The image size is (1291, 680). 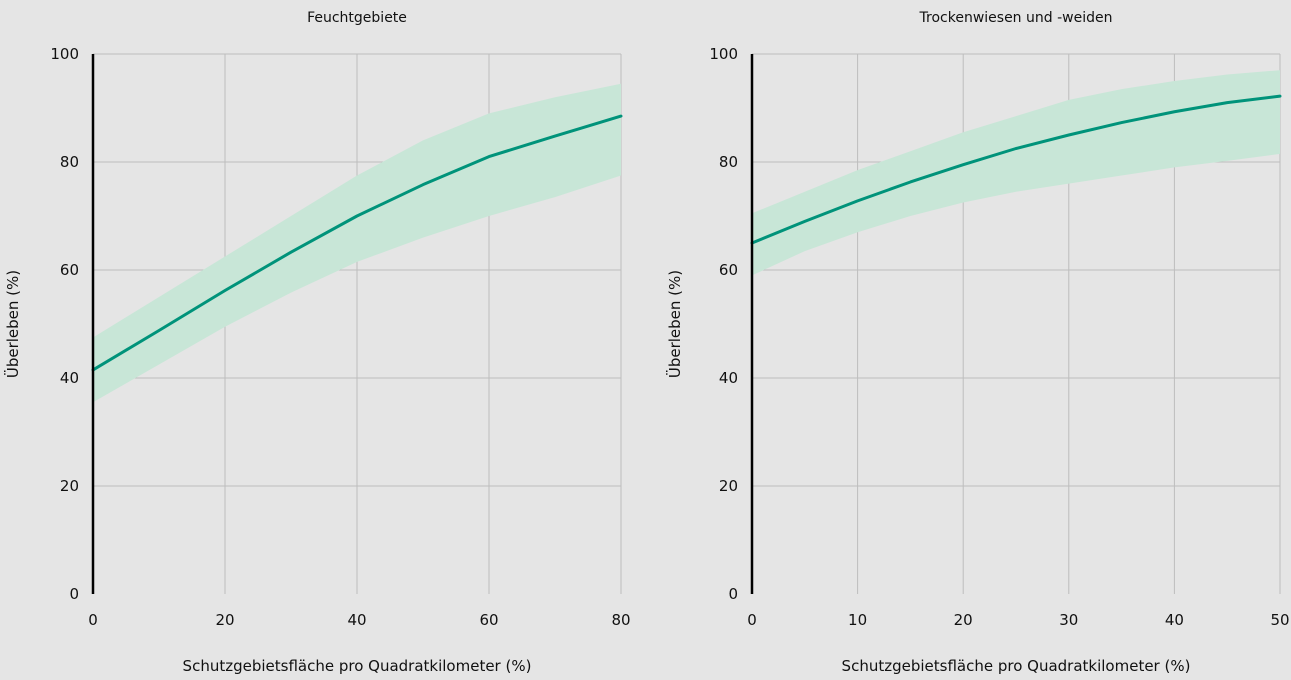 What do you see at coordinates (1016, 18) in the screenshot?
I see `chart-title: Trockenwiesen und -weiden` at bounding box center [1016, 18].